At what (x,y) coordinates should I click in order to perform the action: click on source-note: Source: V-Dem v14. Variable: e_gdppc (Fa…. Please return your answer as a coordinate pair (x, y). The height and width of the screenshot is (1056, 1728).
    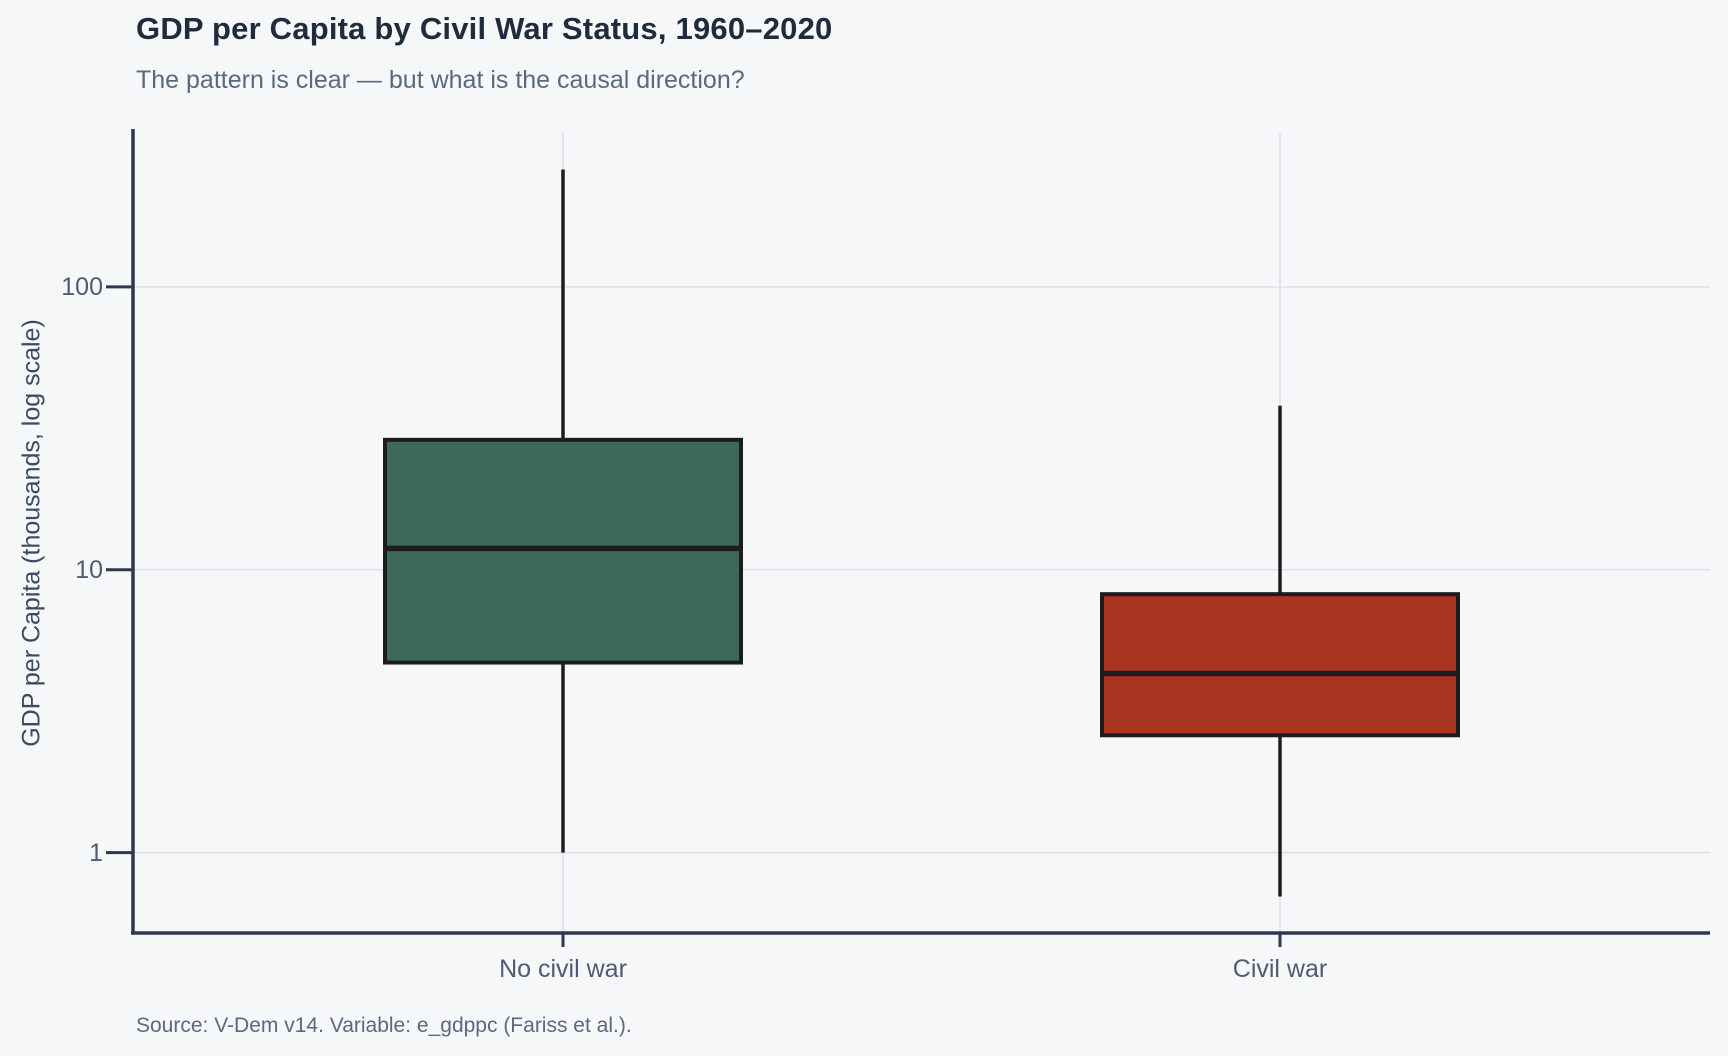
    Looking at the image, I should click on (384, 1025).